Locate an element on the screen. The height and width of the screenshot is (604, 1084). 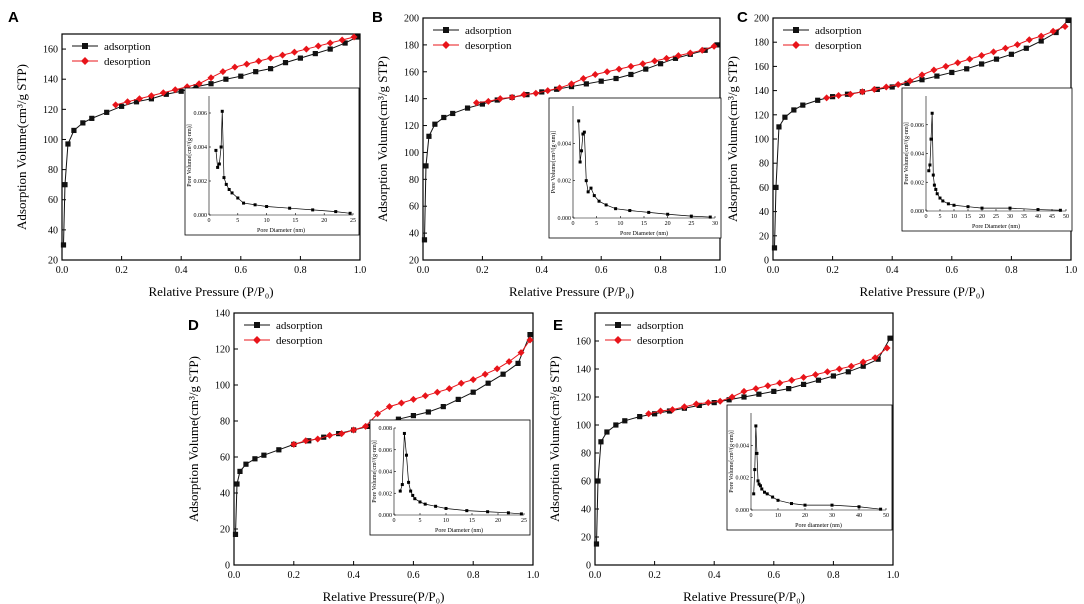
y-tick-label: 140 is located at coordinates (411, 99).